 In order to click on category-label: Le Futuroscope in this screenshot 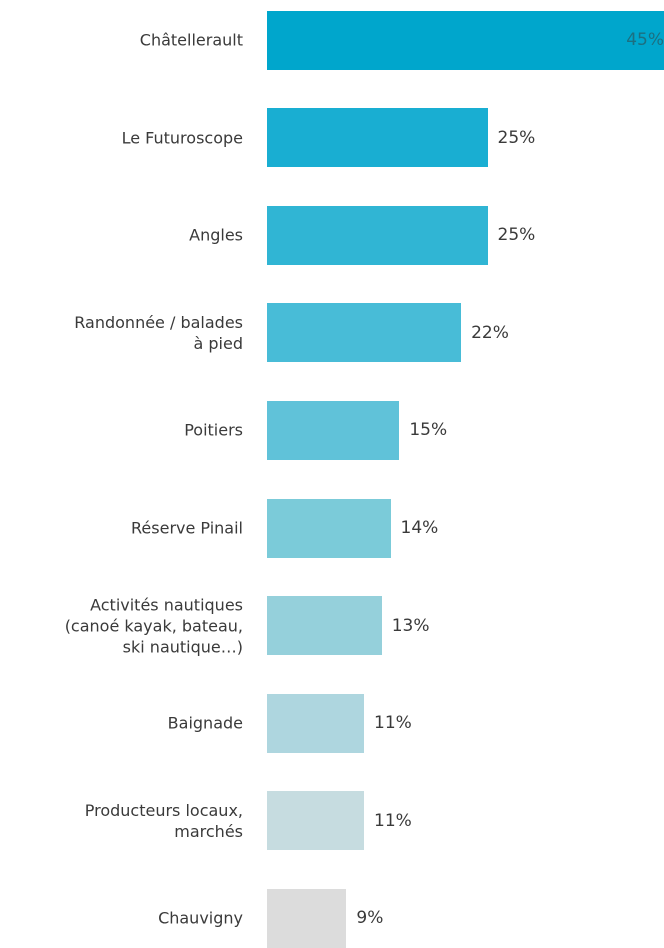, I will do `click(182, 138)`.